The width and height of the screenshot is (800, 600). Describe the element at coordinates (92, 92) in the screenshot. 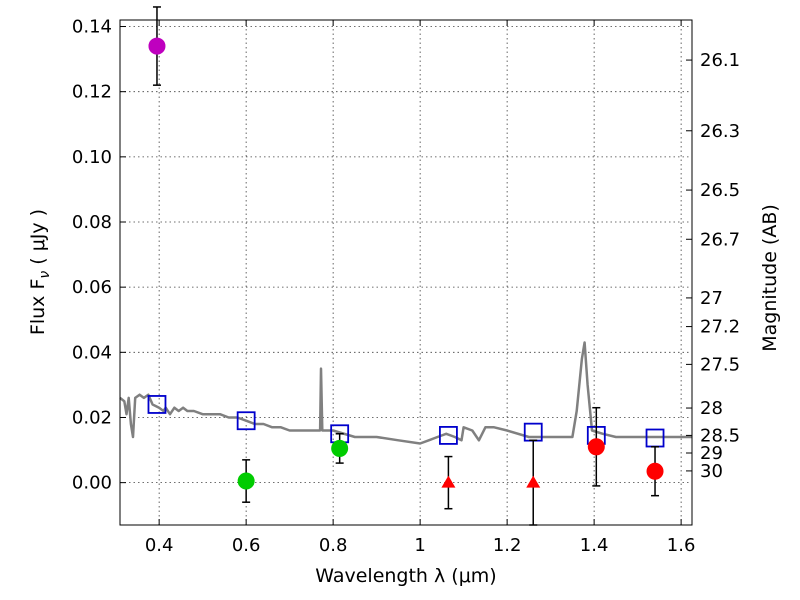

I see `y-tick-label: 0.12` at that location.